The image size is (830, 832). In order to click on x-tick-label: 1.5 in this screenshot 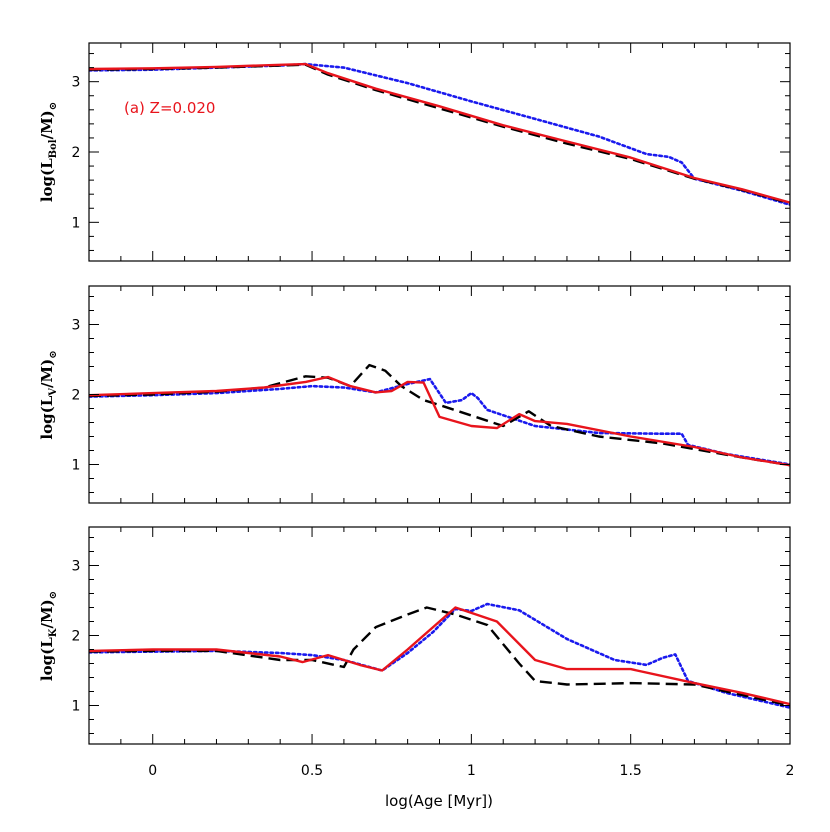, I will do `click(631, 771)`.